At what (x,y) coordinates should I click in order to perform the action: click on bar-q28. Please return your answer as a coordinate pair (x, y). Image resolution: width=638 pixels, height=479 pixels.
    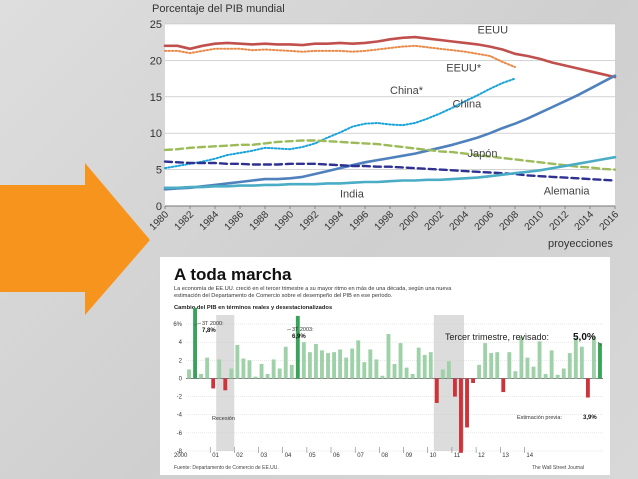
    Looking at the image, I should click on (358, 359).